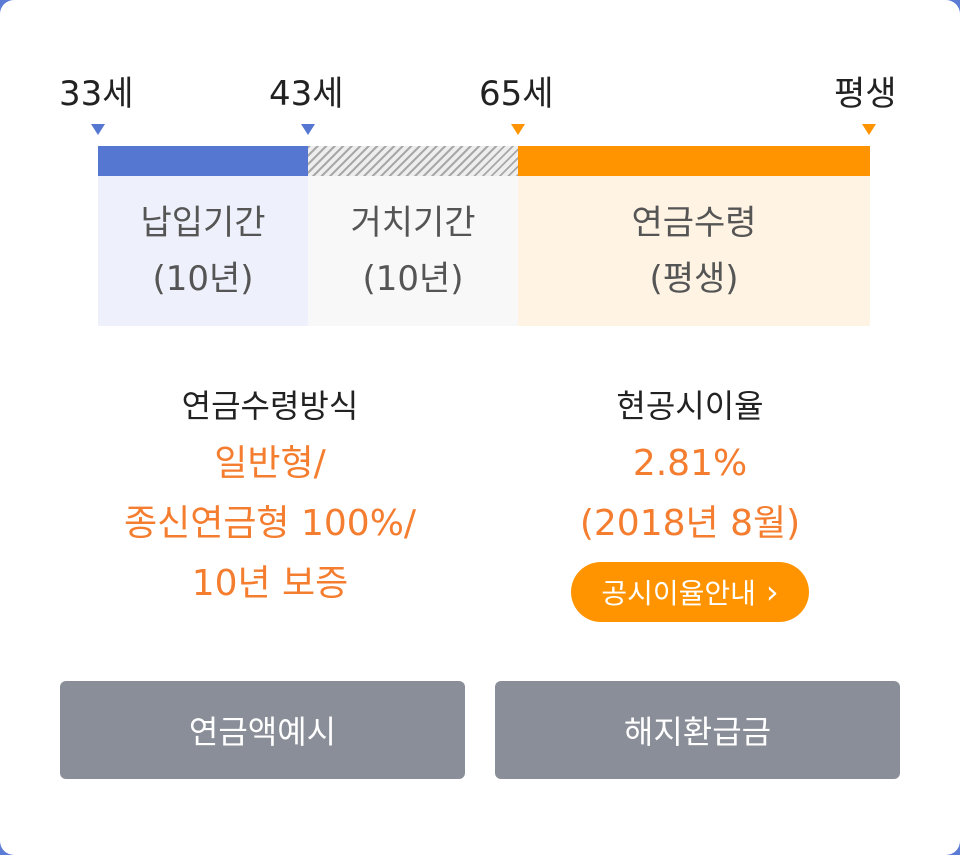 The width and height of the screenshot is (960, 855). I want to click on interest-info-button: 공시이율안내 ›, so click(689, 592).